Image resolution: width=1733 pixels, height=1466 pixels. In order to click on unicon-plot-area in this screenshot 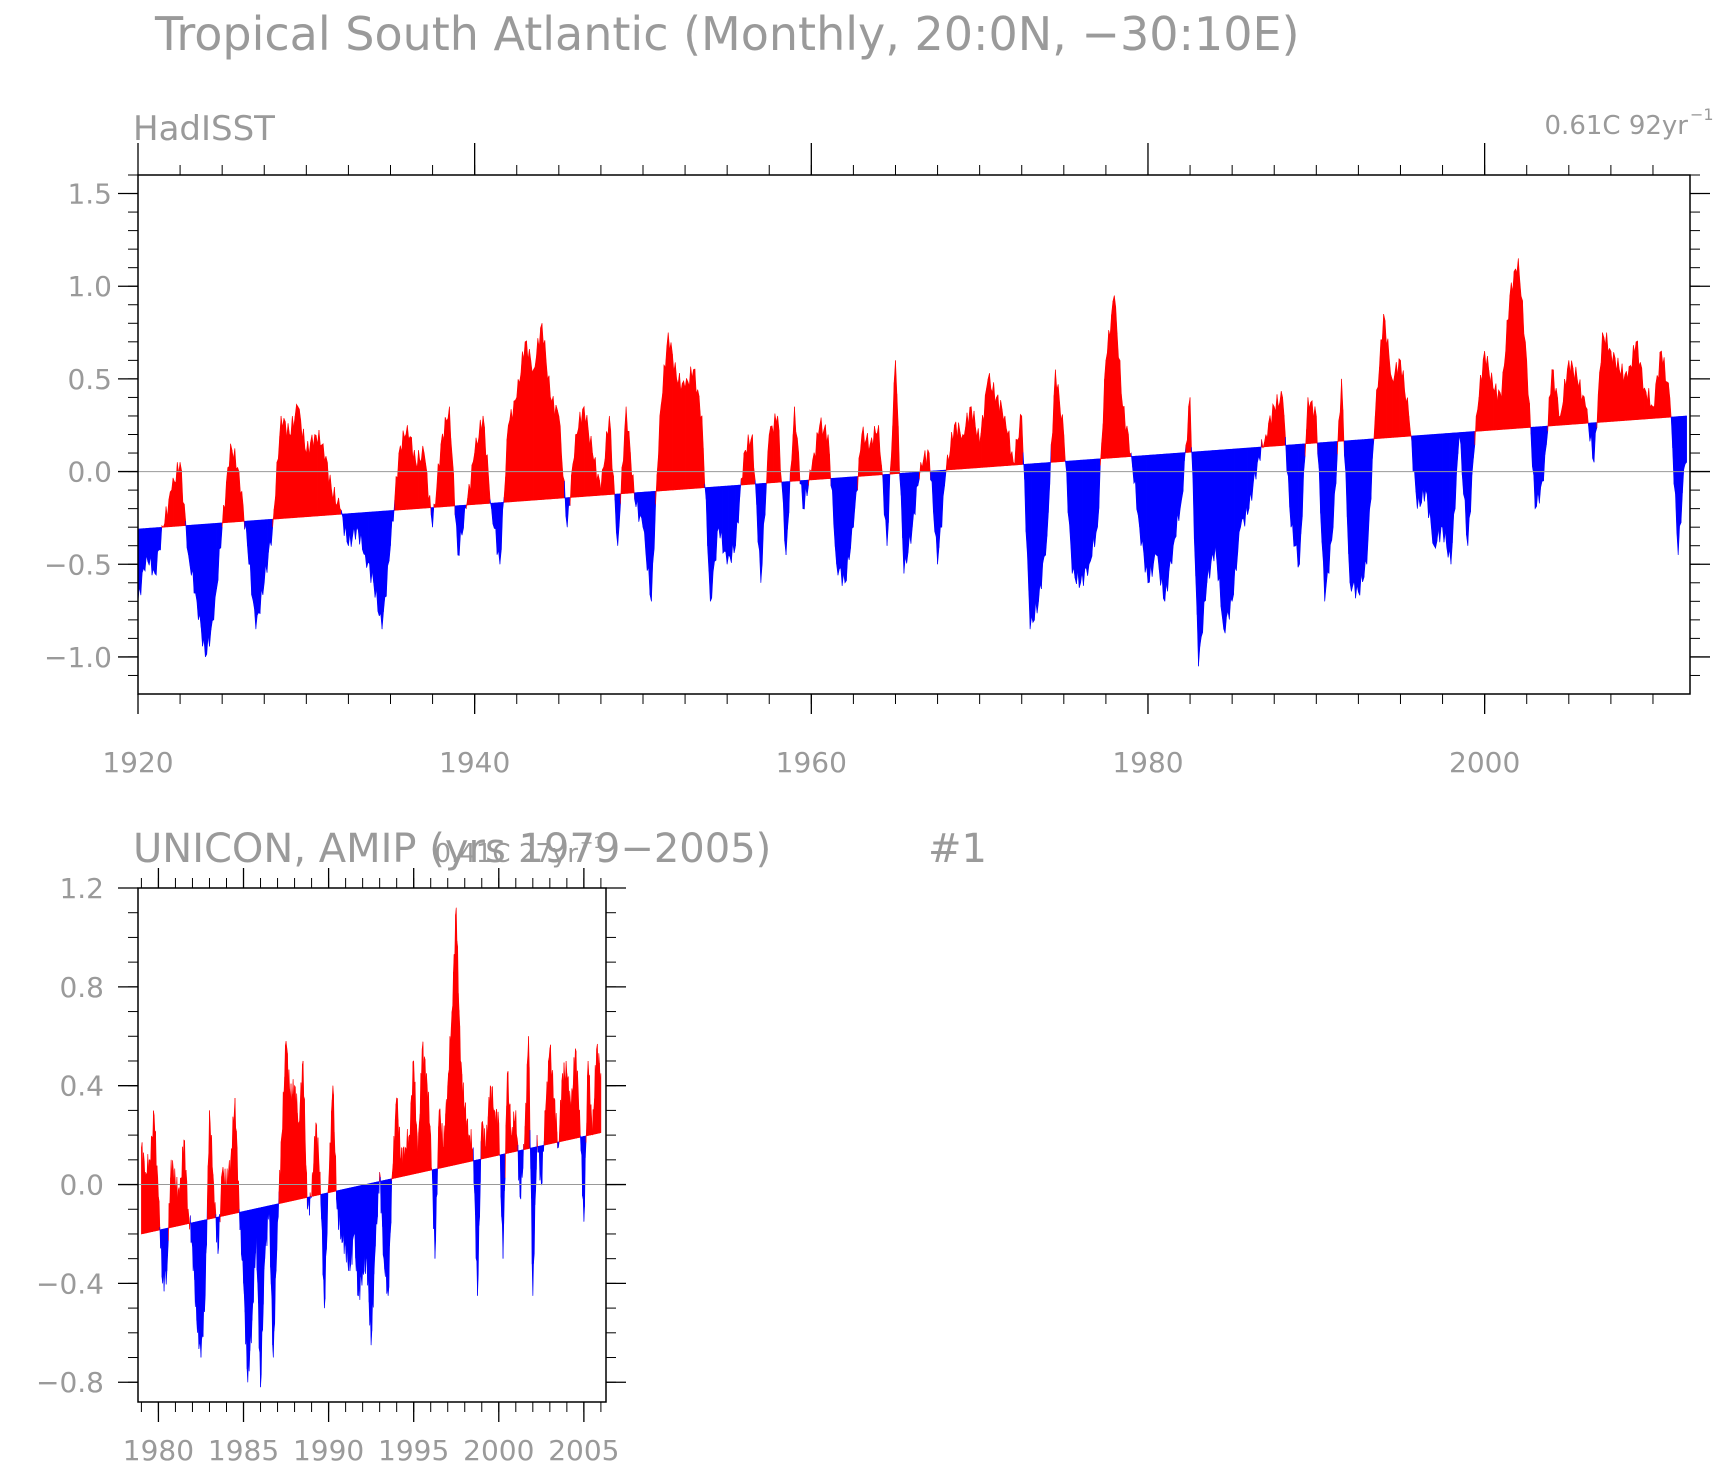, I will do `click(372, 1147)`.